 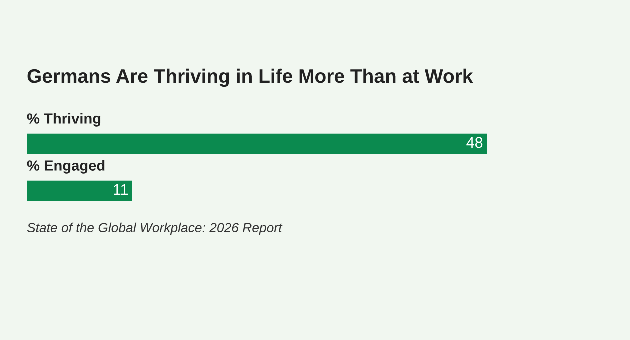 I want to click on y-tick-label: % Thriving, so click(x=64, y=120).